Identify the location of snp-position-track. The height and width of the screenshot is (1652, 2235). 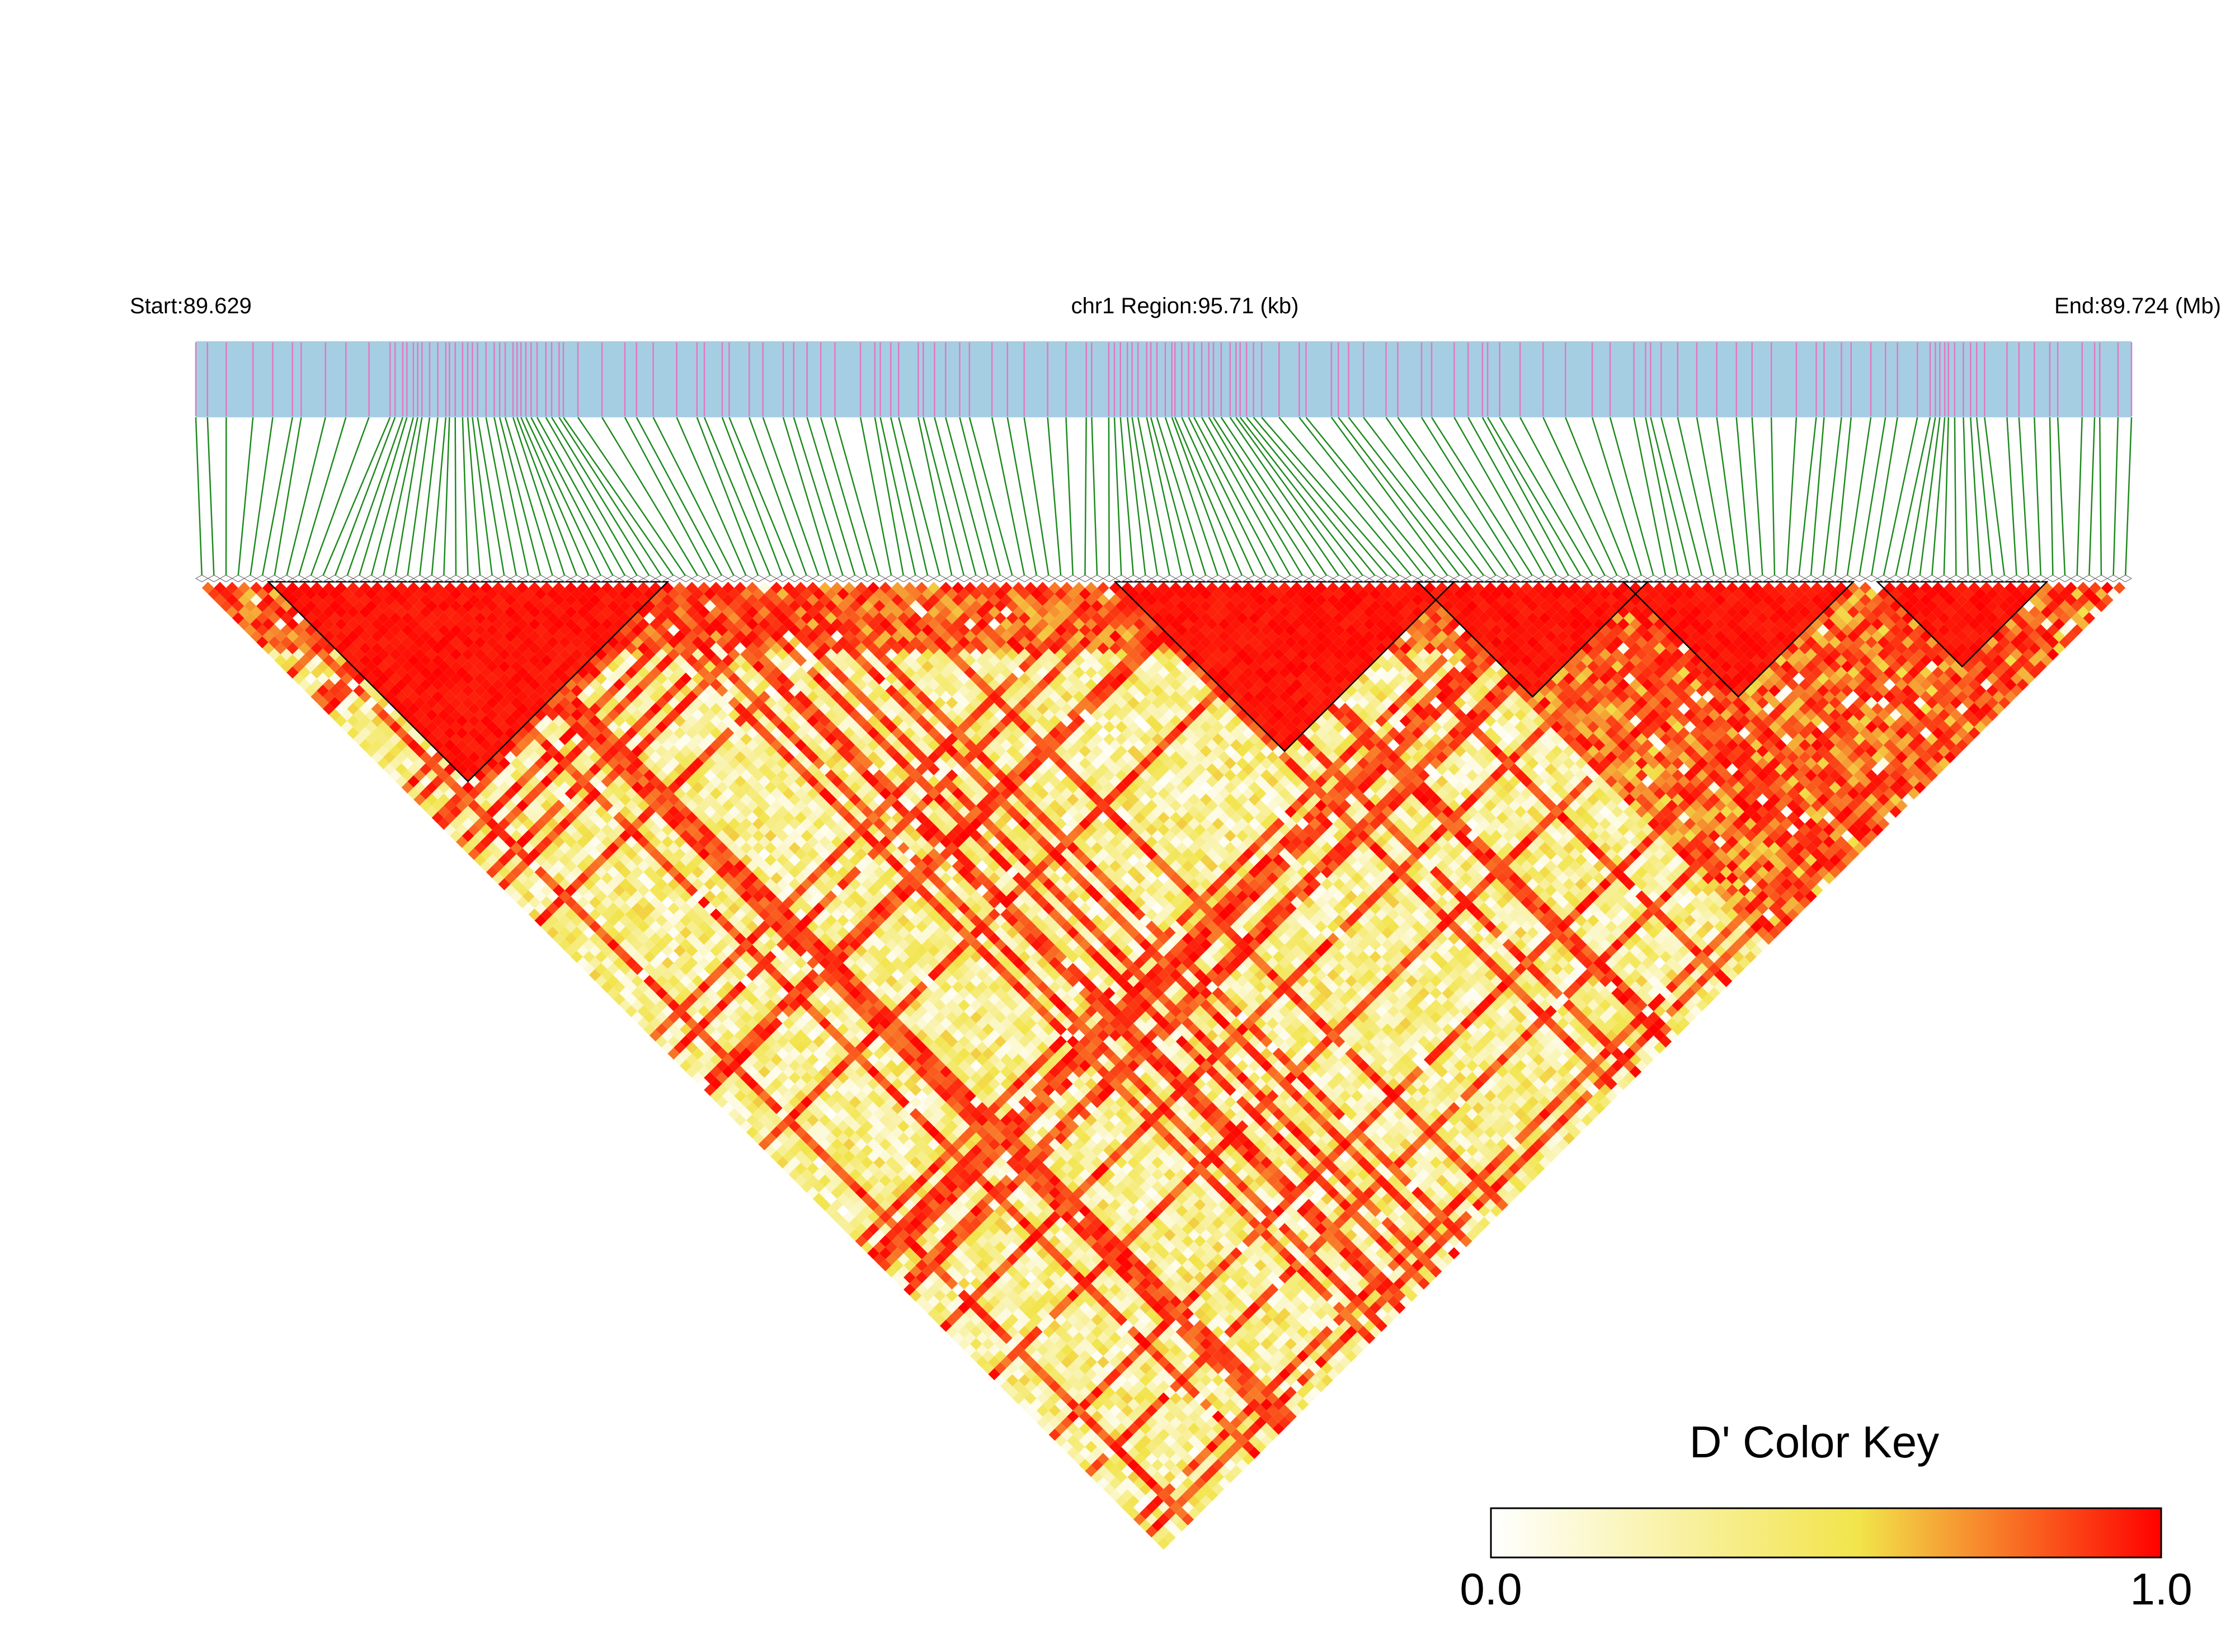
(1164, 379).